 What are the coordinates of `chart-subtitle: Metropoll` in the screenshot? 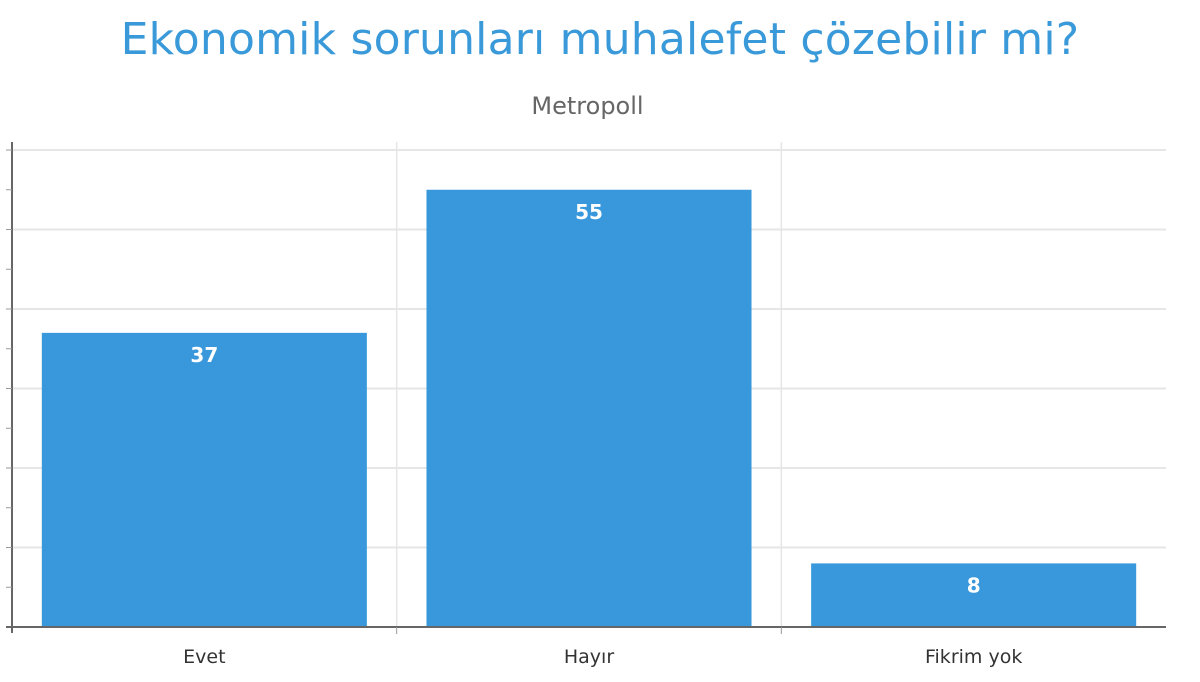 It's located at (587, 106).